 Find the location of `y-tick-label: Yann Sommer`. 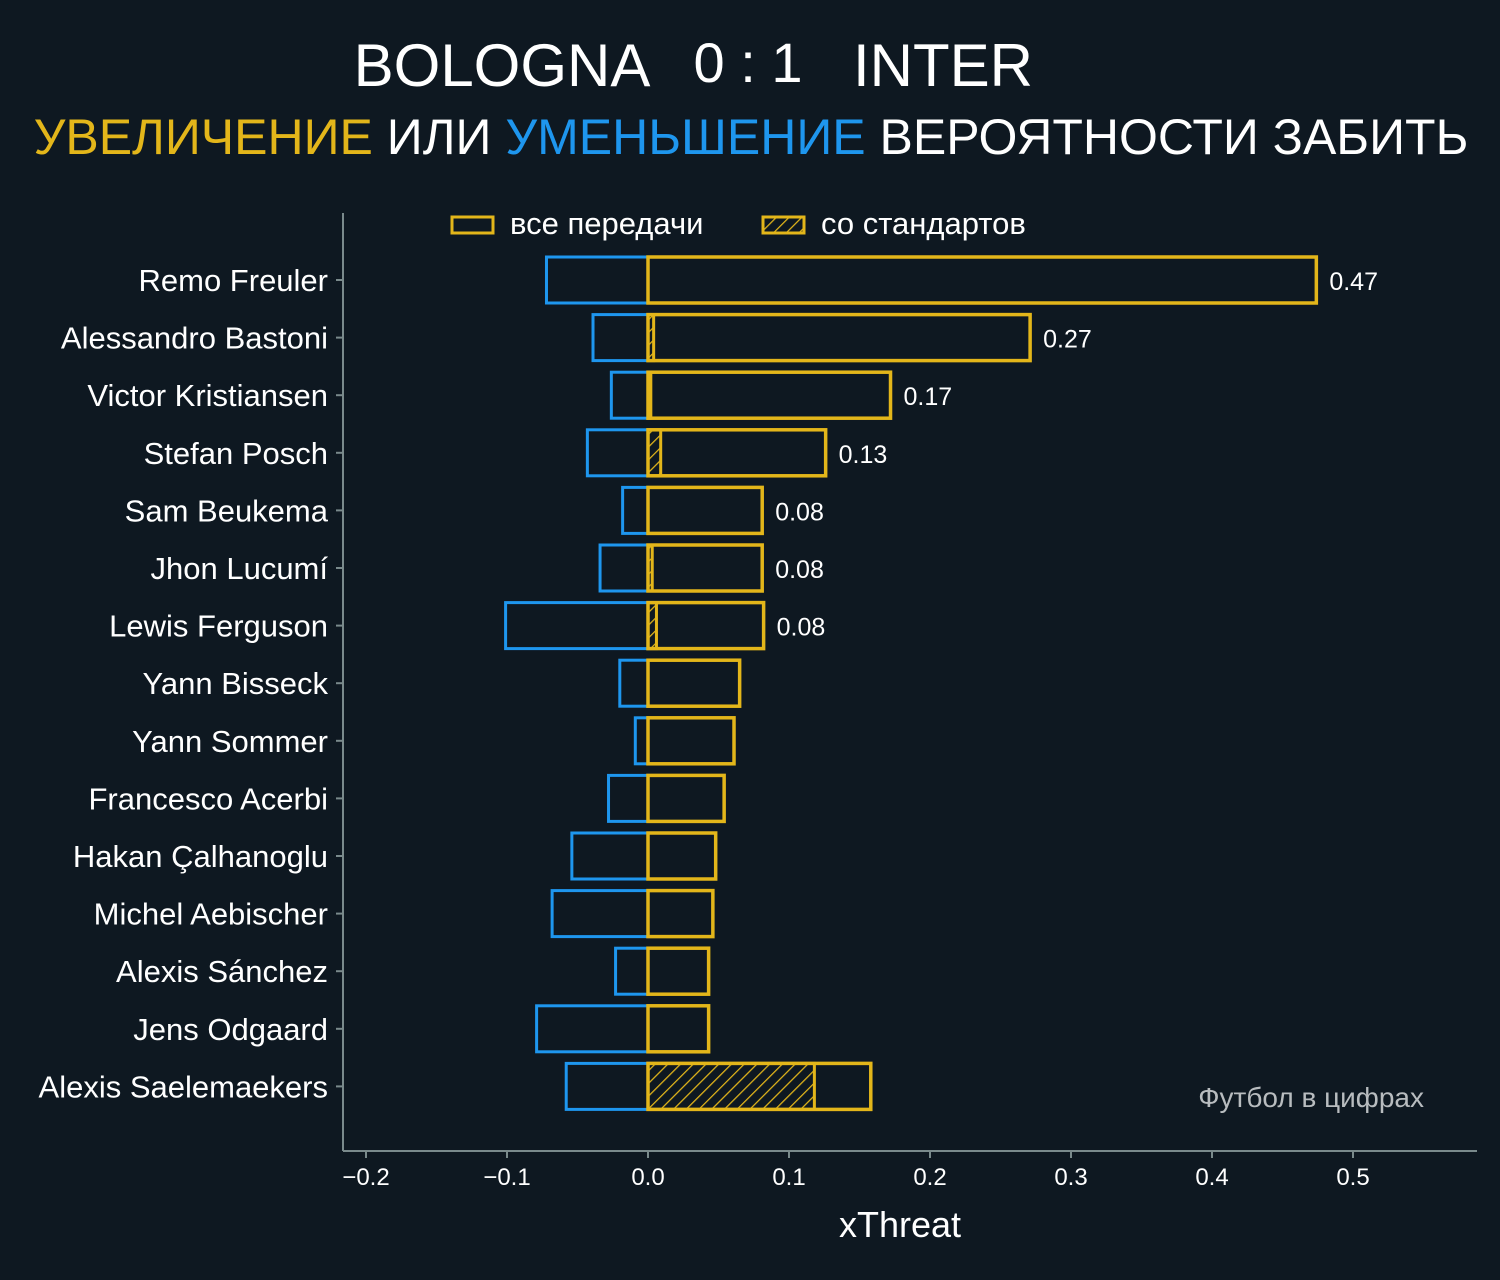

y-tick-label: Yann Sommer is located at coordinates (230, 741).